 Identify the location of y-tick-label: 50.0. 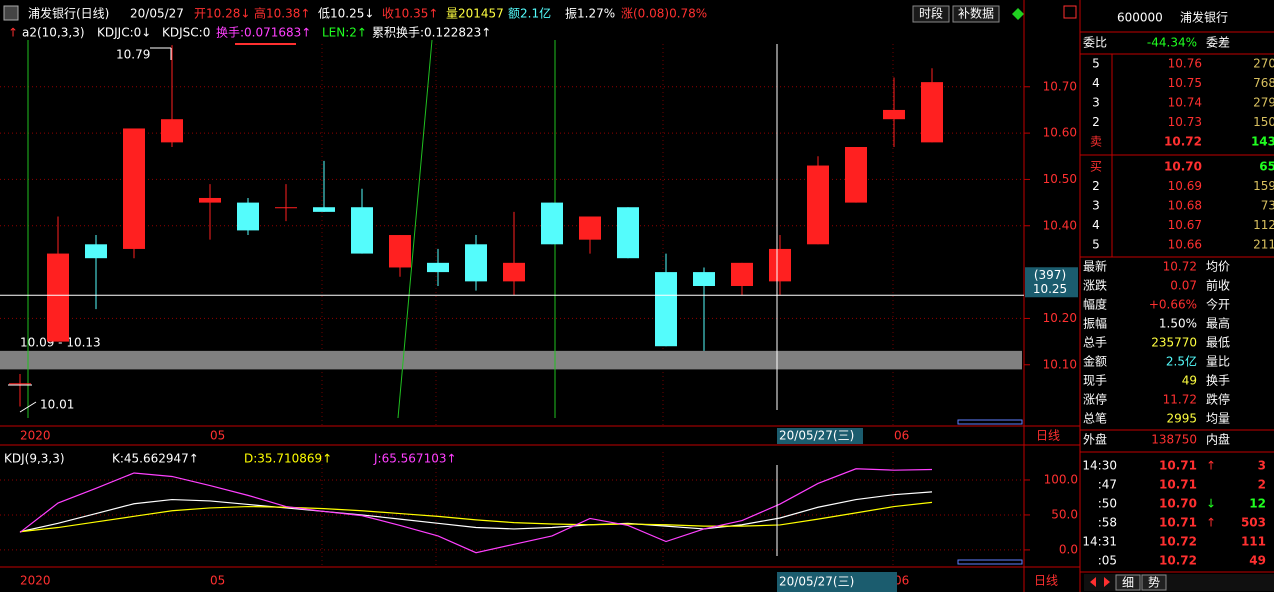
(1064, 514).